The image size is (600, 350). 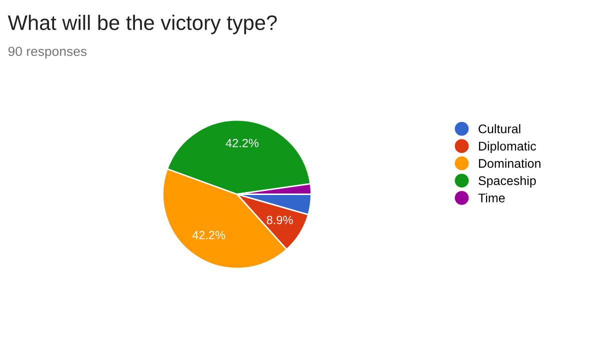 What do you see at coordinates (499, 129) in the screenshot?
I see `legend-label: Cultural` at bounding box center [499, 129].